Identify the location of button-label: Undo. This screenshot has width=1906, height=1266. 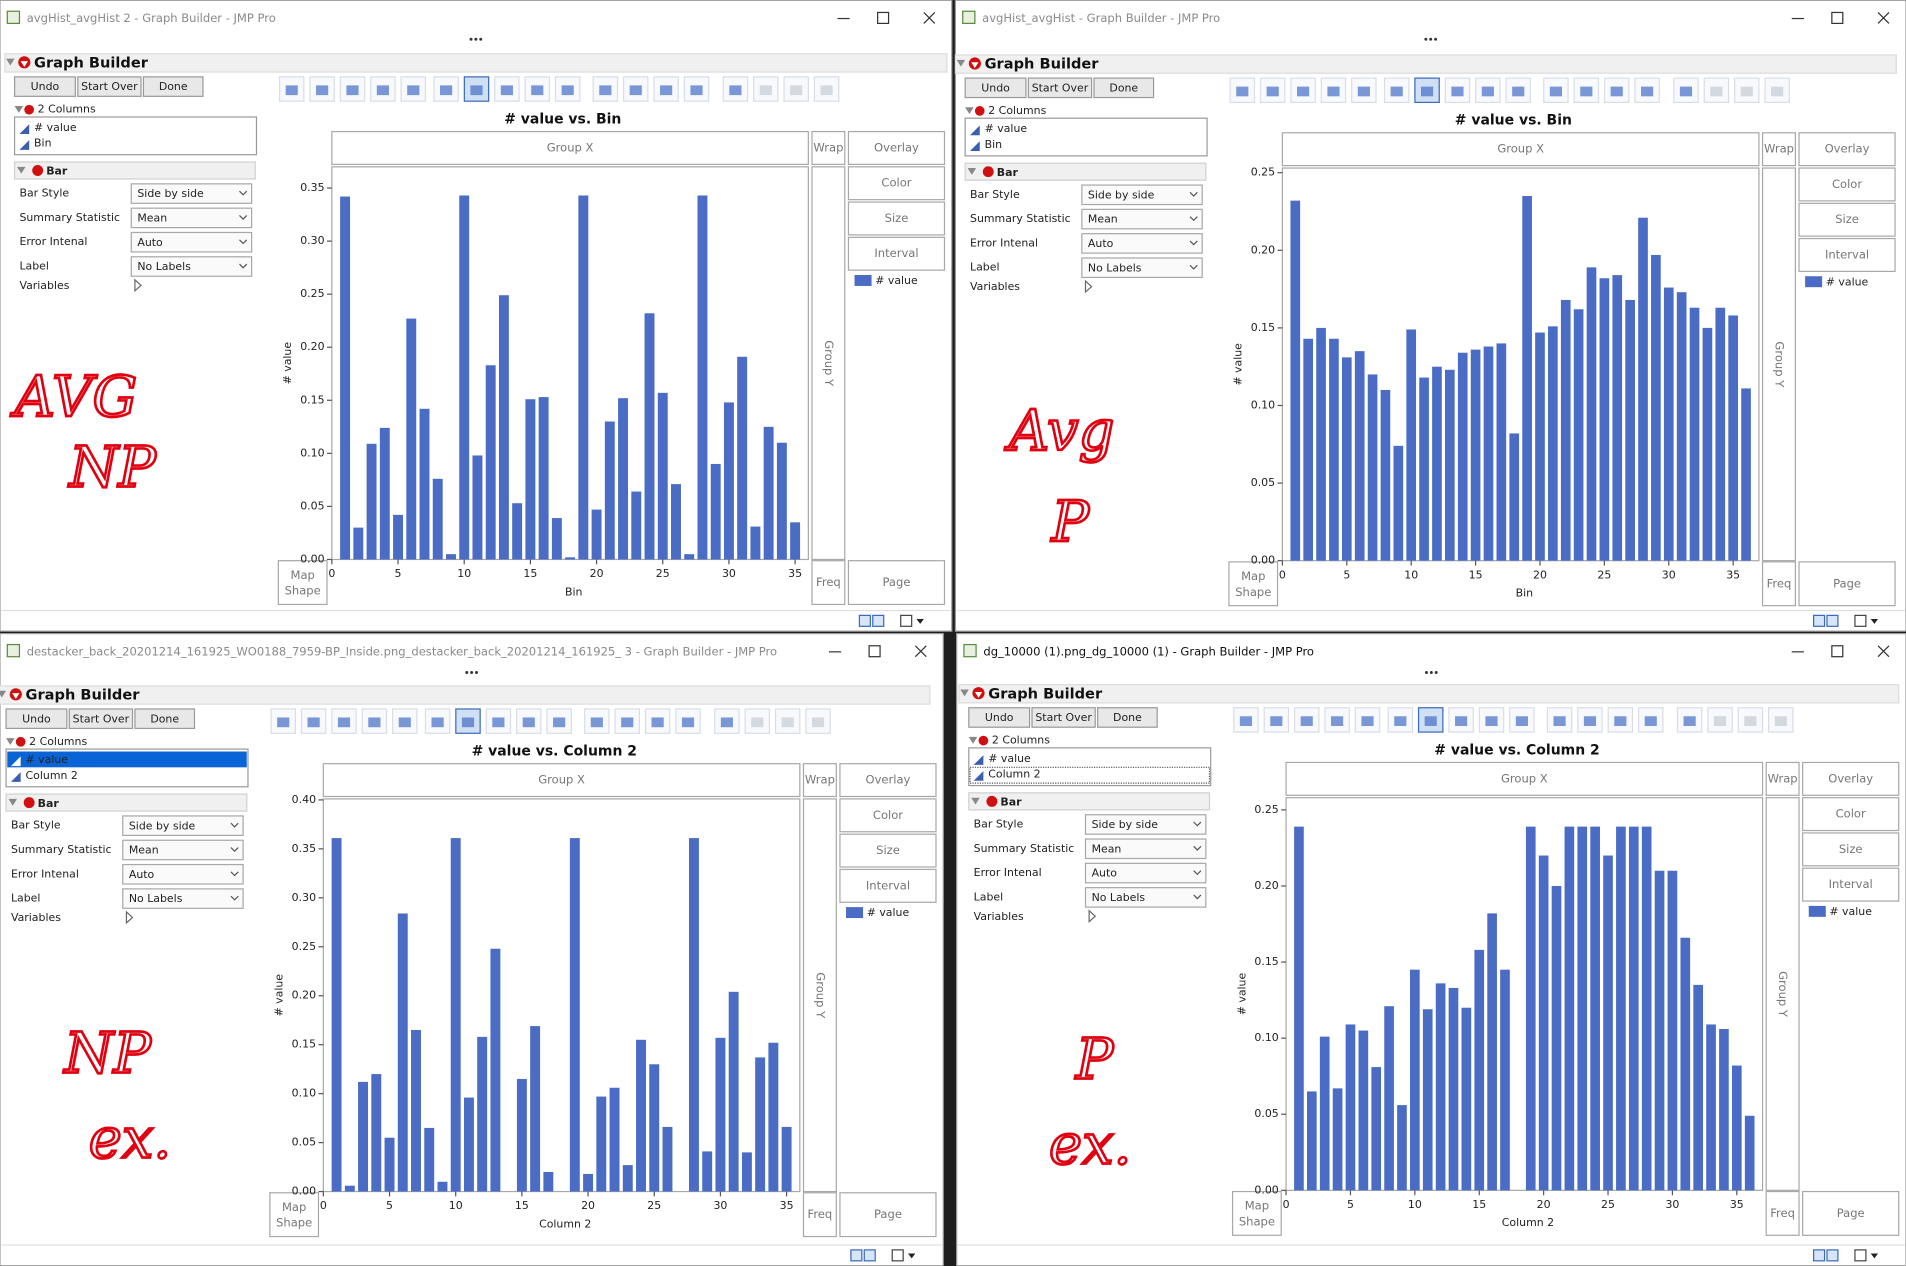
(45, 86).